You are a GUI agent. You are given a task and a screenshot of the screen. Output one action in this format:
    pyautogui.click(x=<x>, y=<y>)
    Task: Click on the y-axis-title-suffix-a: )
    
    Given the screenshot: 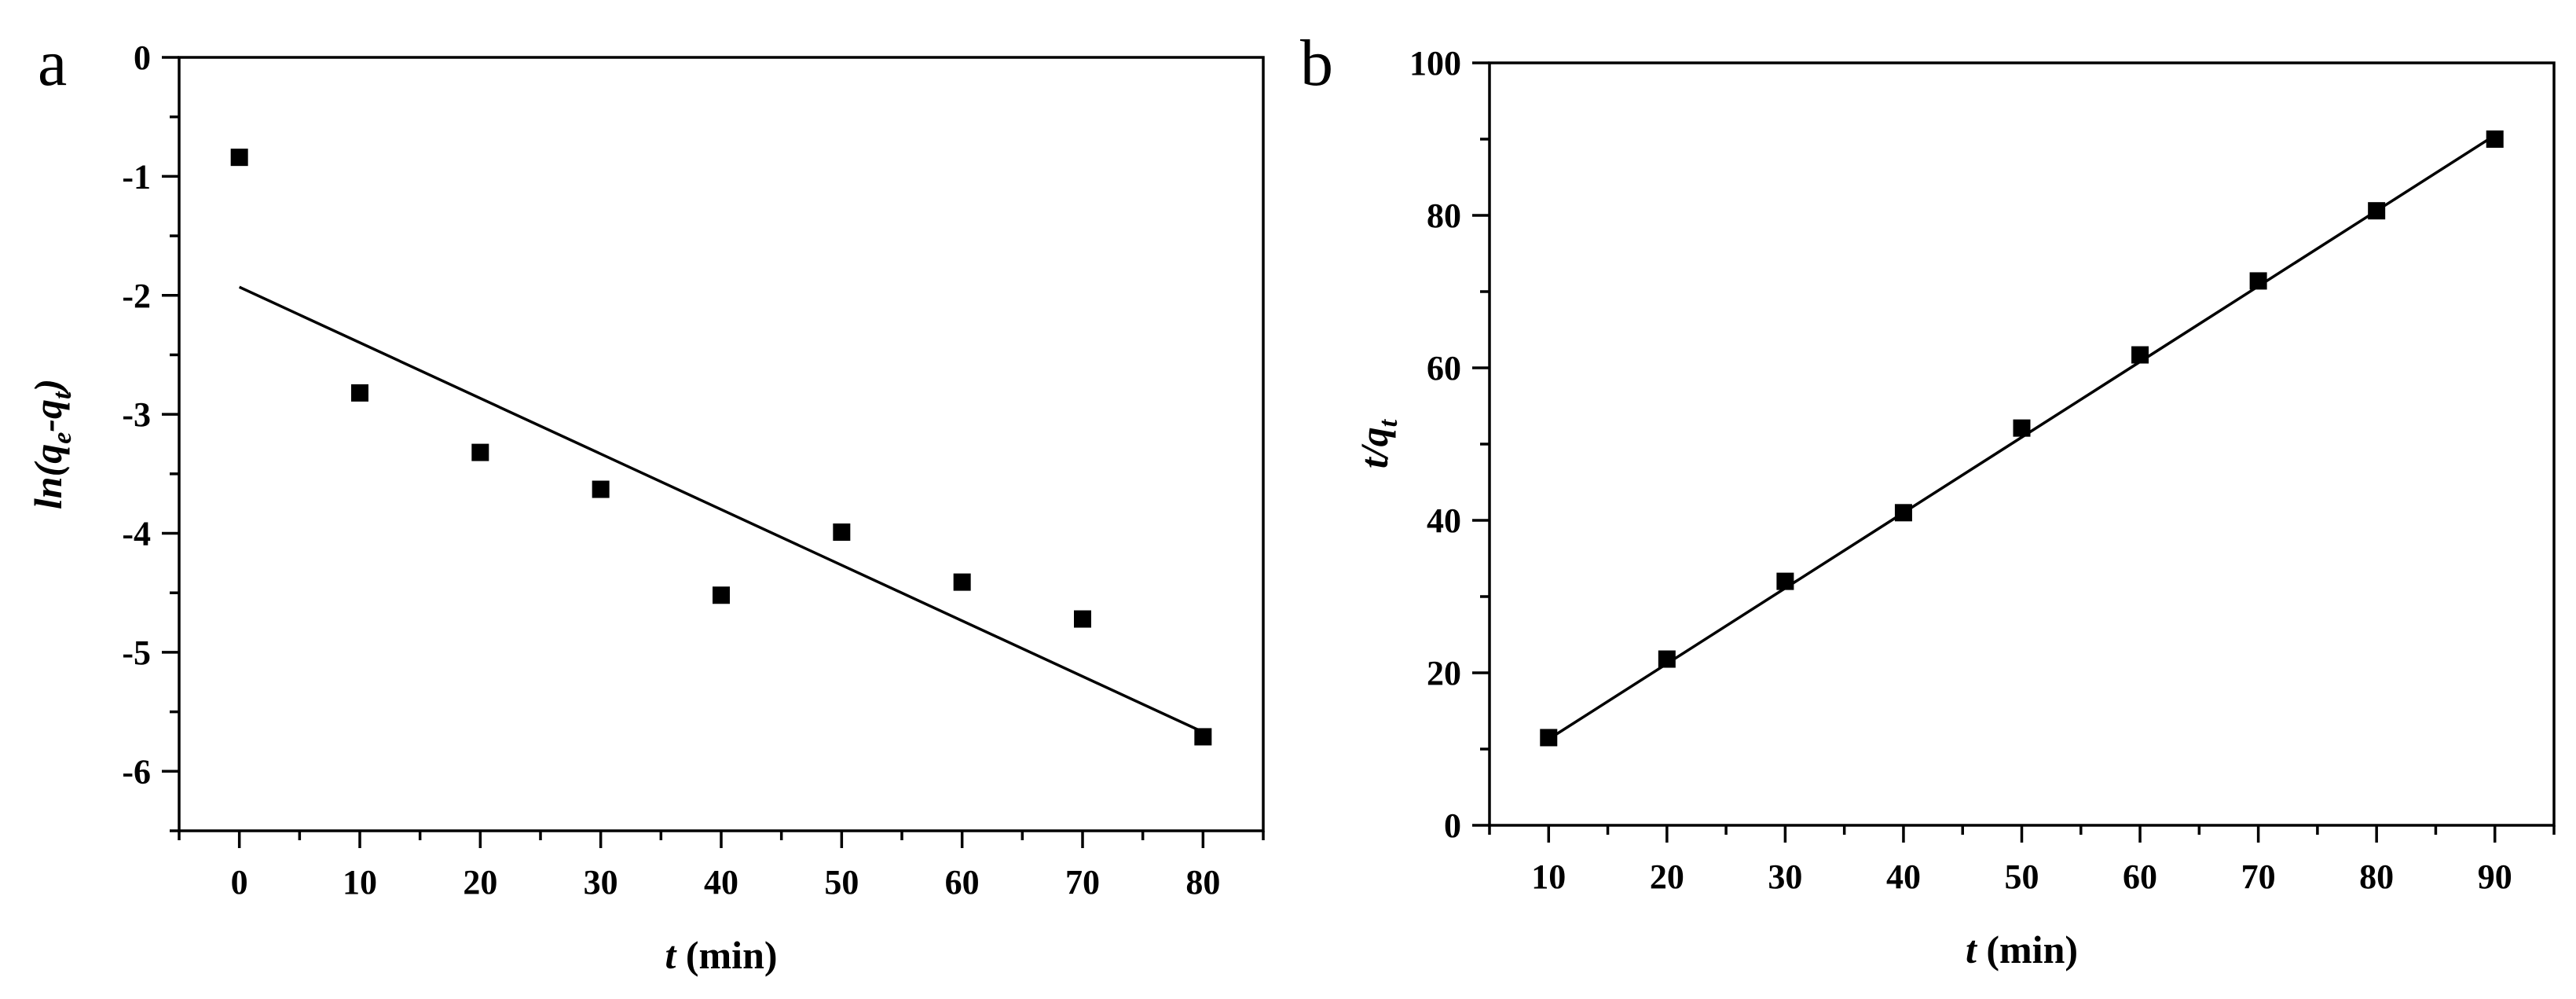 What is the action you would take?
    pyautogui.click(x=48, y=387)
    